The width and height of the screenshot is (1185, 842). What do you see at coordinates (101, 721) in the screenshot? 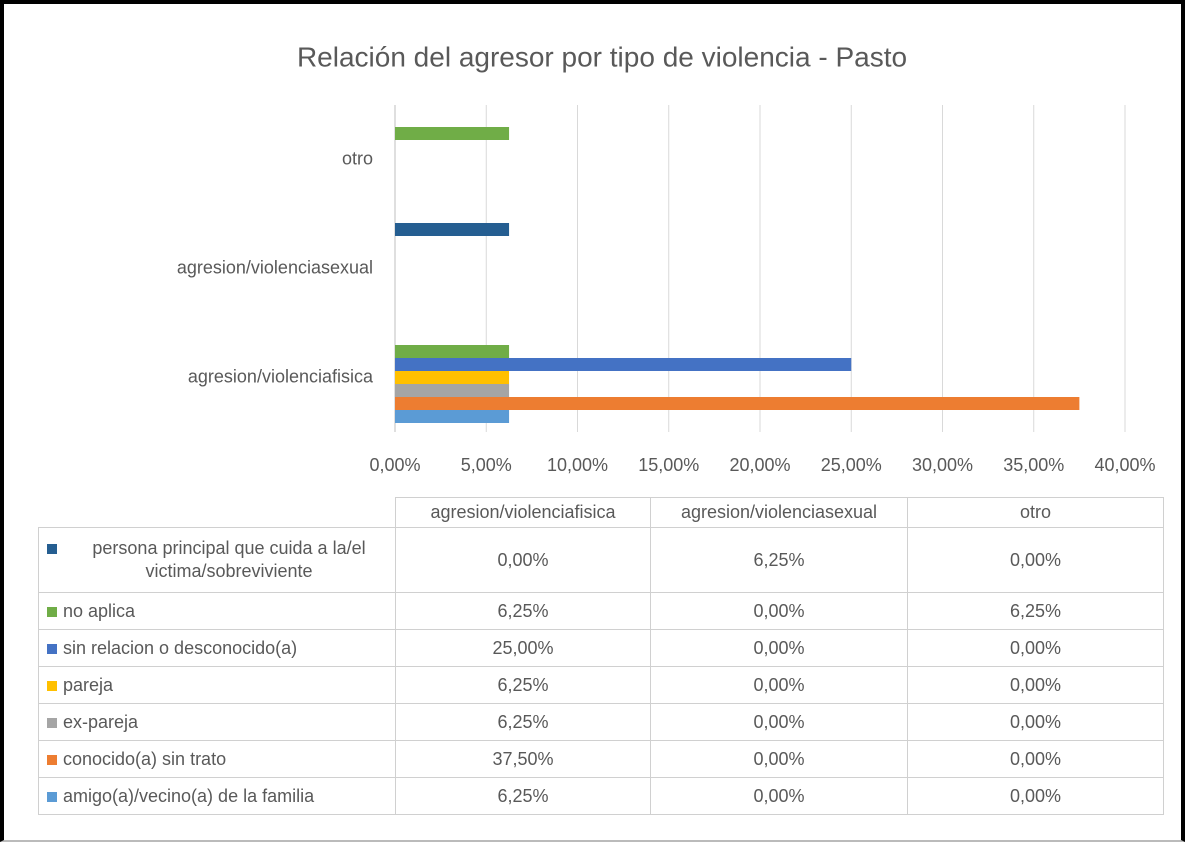
I see `legend-label: ex-pareja` at bounding box center [101, 721].